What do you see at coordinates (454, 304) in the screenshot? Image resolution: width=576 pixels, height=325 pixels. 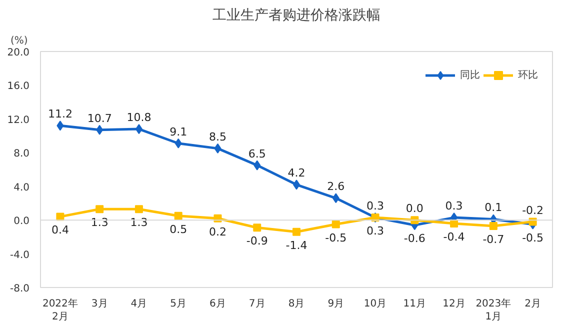 I see `x-tick-label: 12月` at bounding box center [454, 304].